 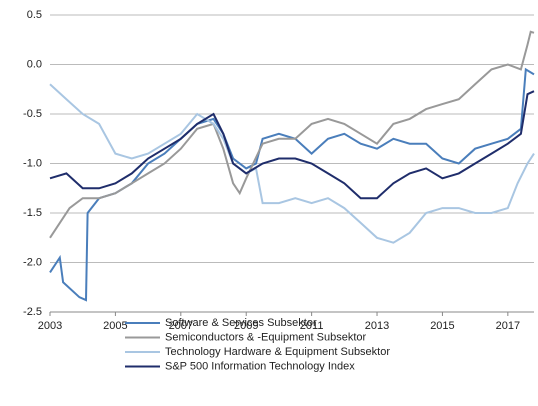 What do you see at coordinates (442, 326) in the screenshot?
I see `x-tick-label: 2015` at bounding box center [442, 326].